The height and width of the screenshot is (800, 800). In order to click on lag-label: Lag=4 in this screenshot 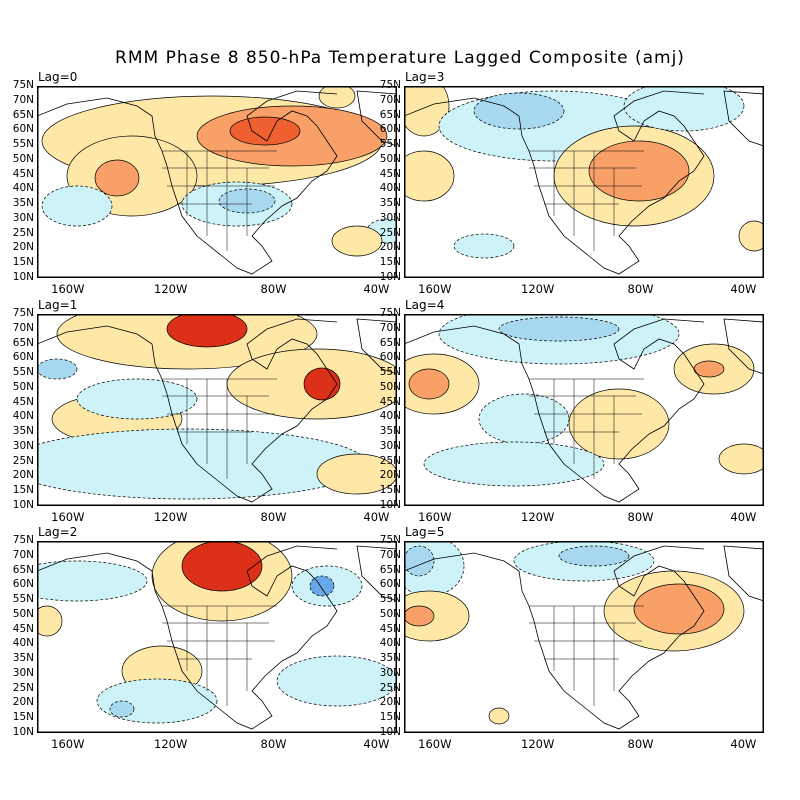, I will do `click(425, 305)`.